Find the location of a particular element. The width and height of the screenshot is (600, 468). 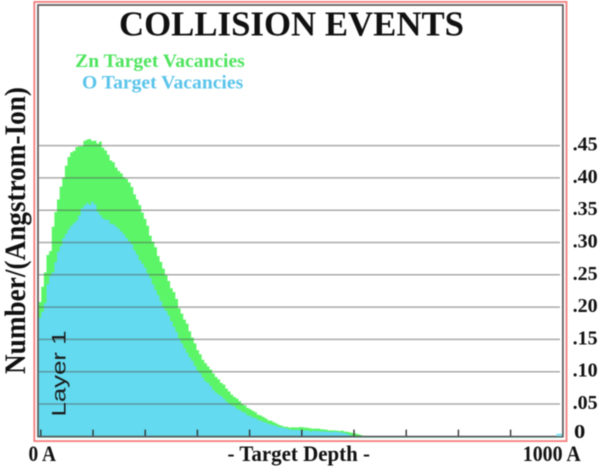

svg-text: 0 A is located at coordinates (43, 453).